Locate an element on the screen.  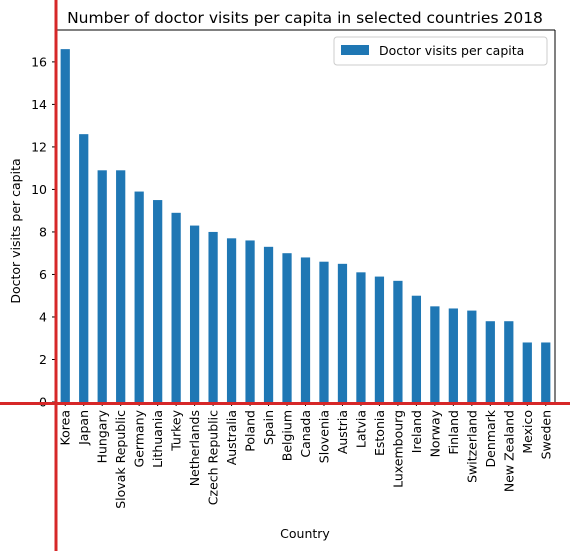
bar-denmark is located at coordinates (490, 361).